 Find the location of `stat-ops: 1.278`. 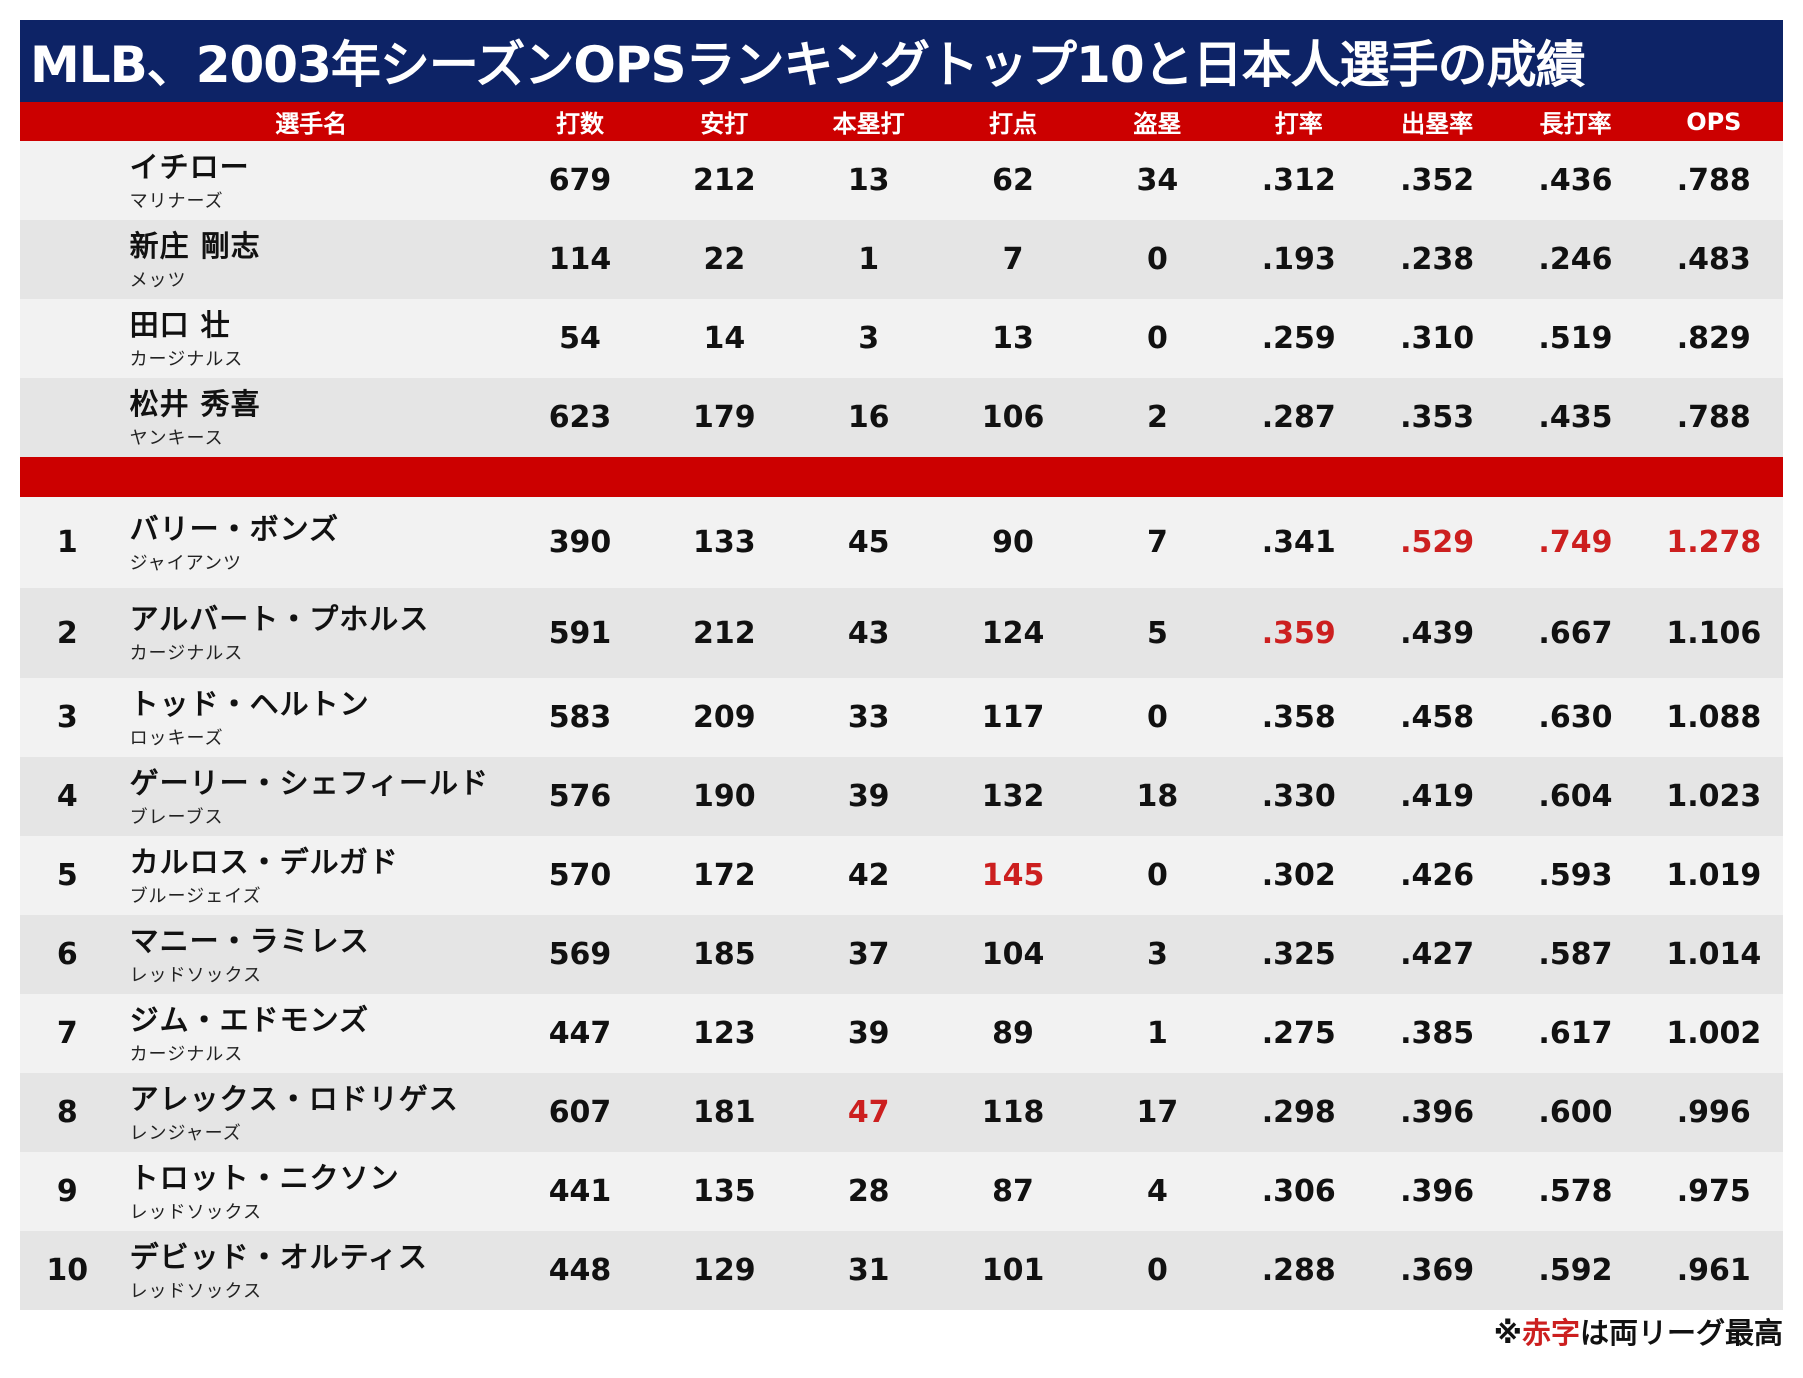

stat-ops: 1.278 is located at coordinates (1714, 542).